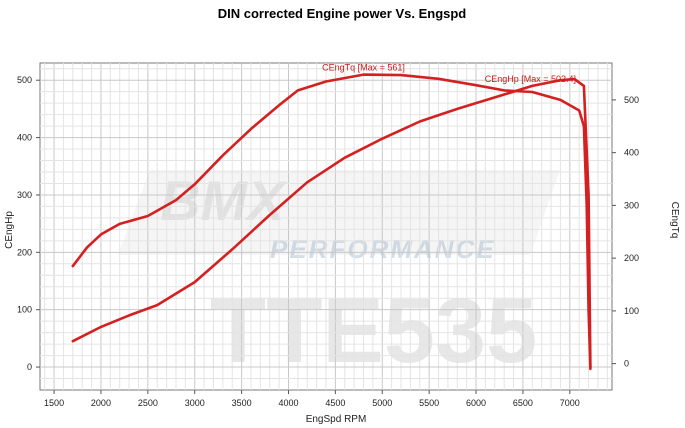 The width and height of the screenshot is (685, 428). I want to click on x-tick-label: 2500, so click(148, 403).